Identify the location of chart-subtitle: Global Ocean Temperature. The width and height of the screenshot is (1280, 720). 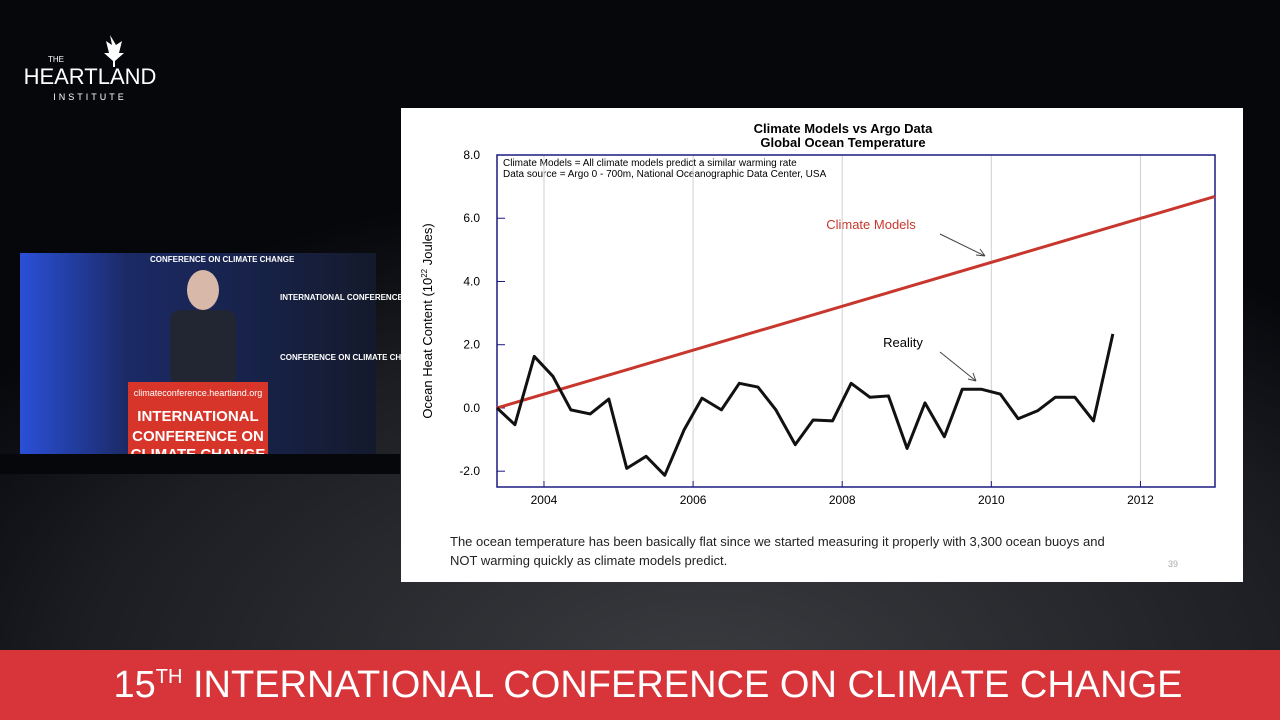
(842, 142).